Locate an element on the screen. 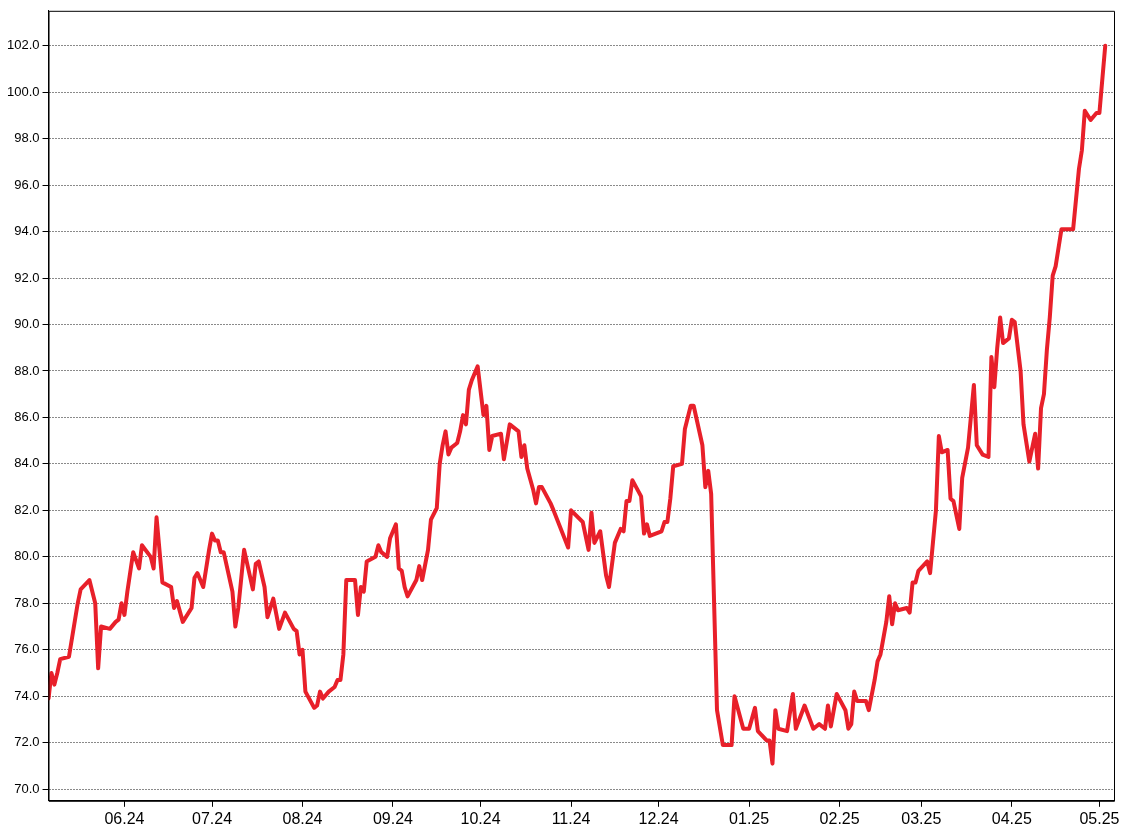 This screenshot has width=1128, height=836. y-tick-label: 76.0 is located at coordinates (27, 649).